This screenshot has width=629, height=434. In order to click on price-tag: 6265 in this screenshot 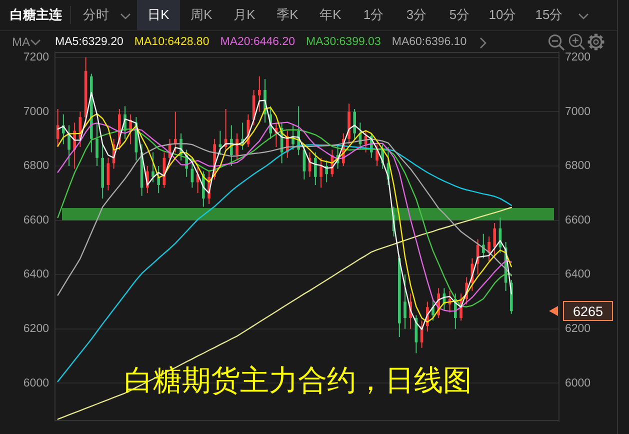, I will do `click(588, 311)`.